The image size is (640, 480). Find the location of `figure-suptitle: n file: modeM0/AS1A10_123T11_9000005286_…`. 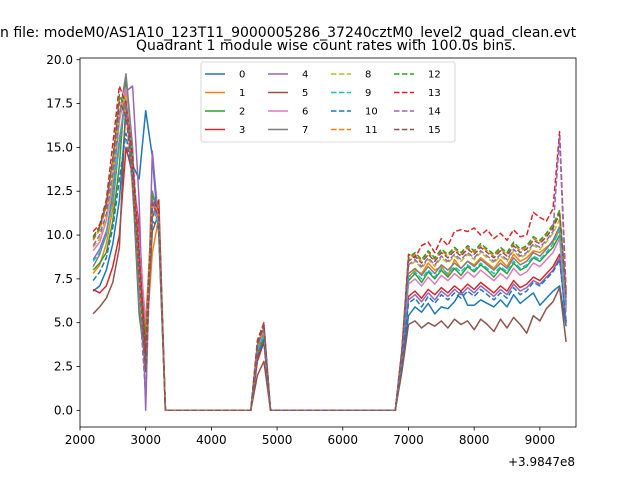

figure-suptitle: n file: modeM0/AS1A10_123T11_9000005286_… is located at coordinates (288, 33).